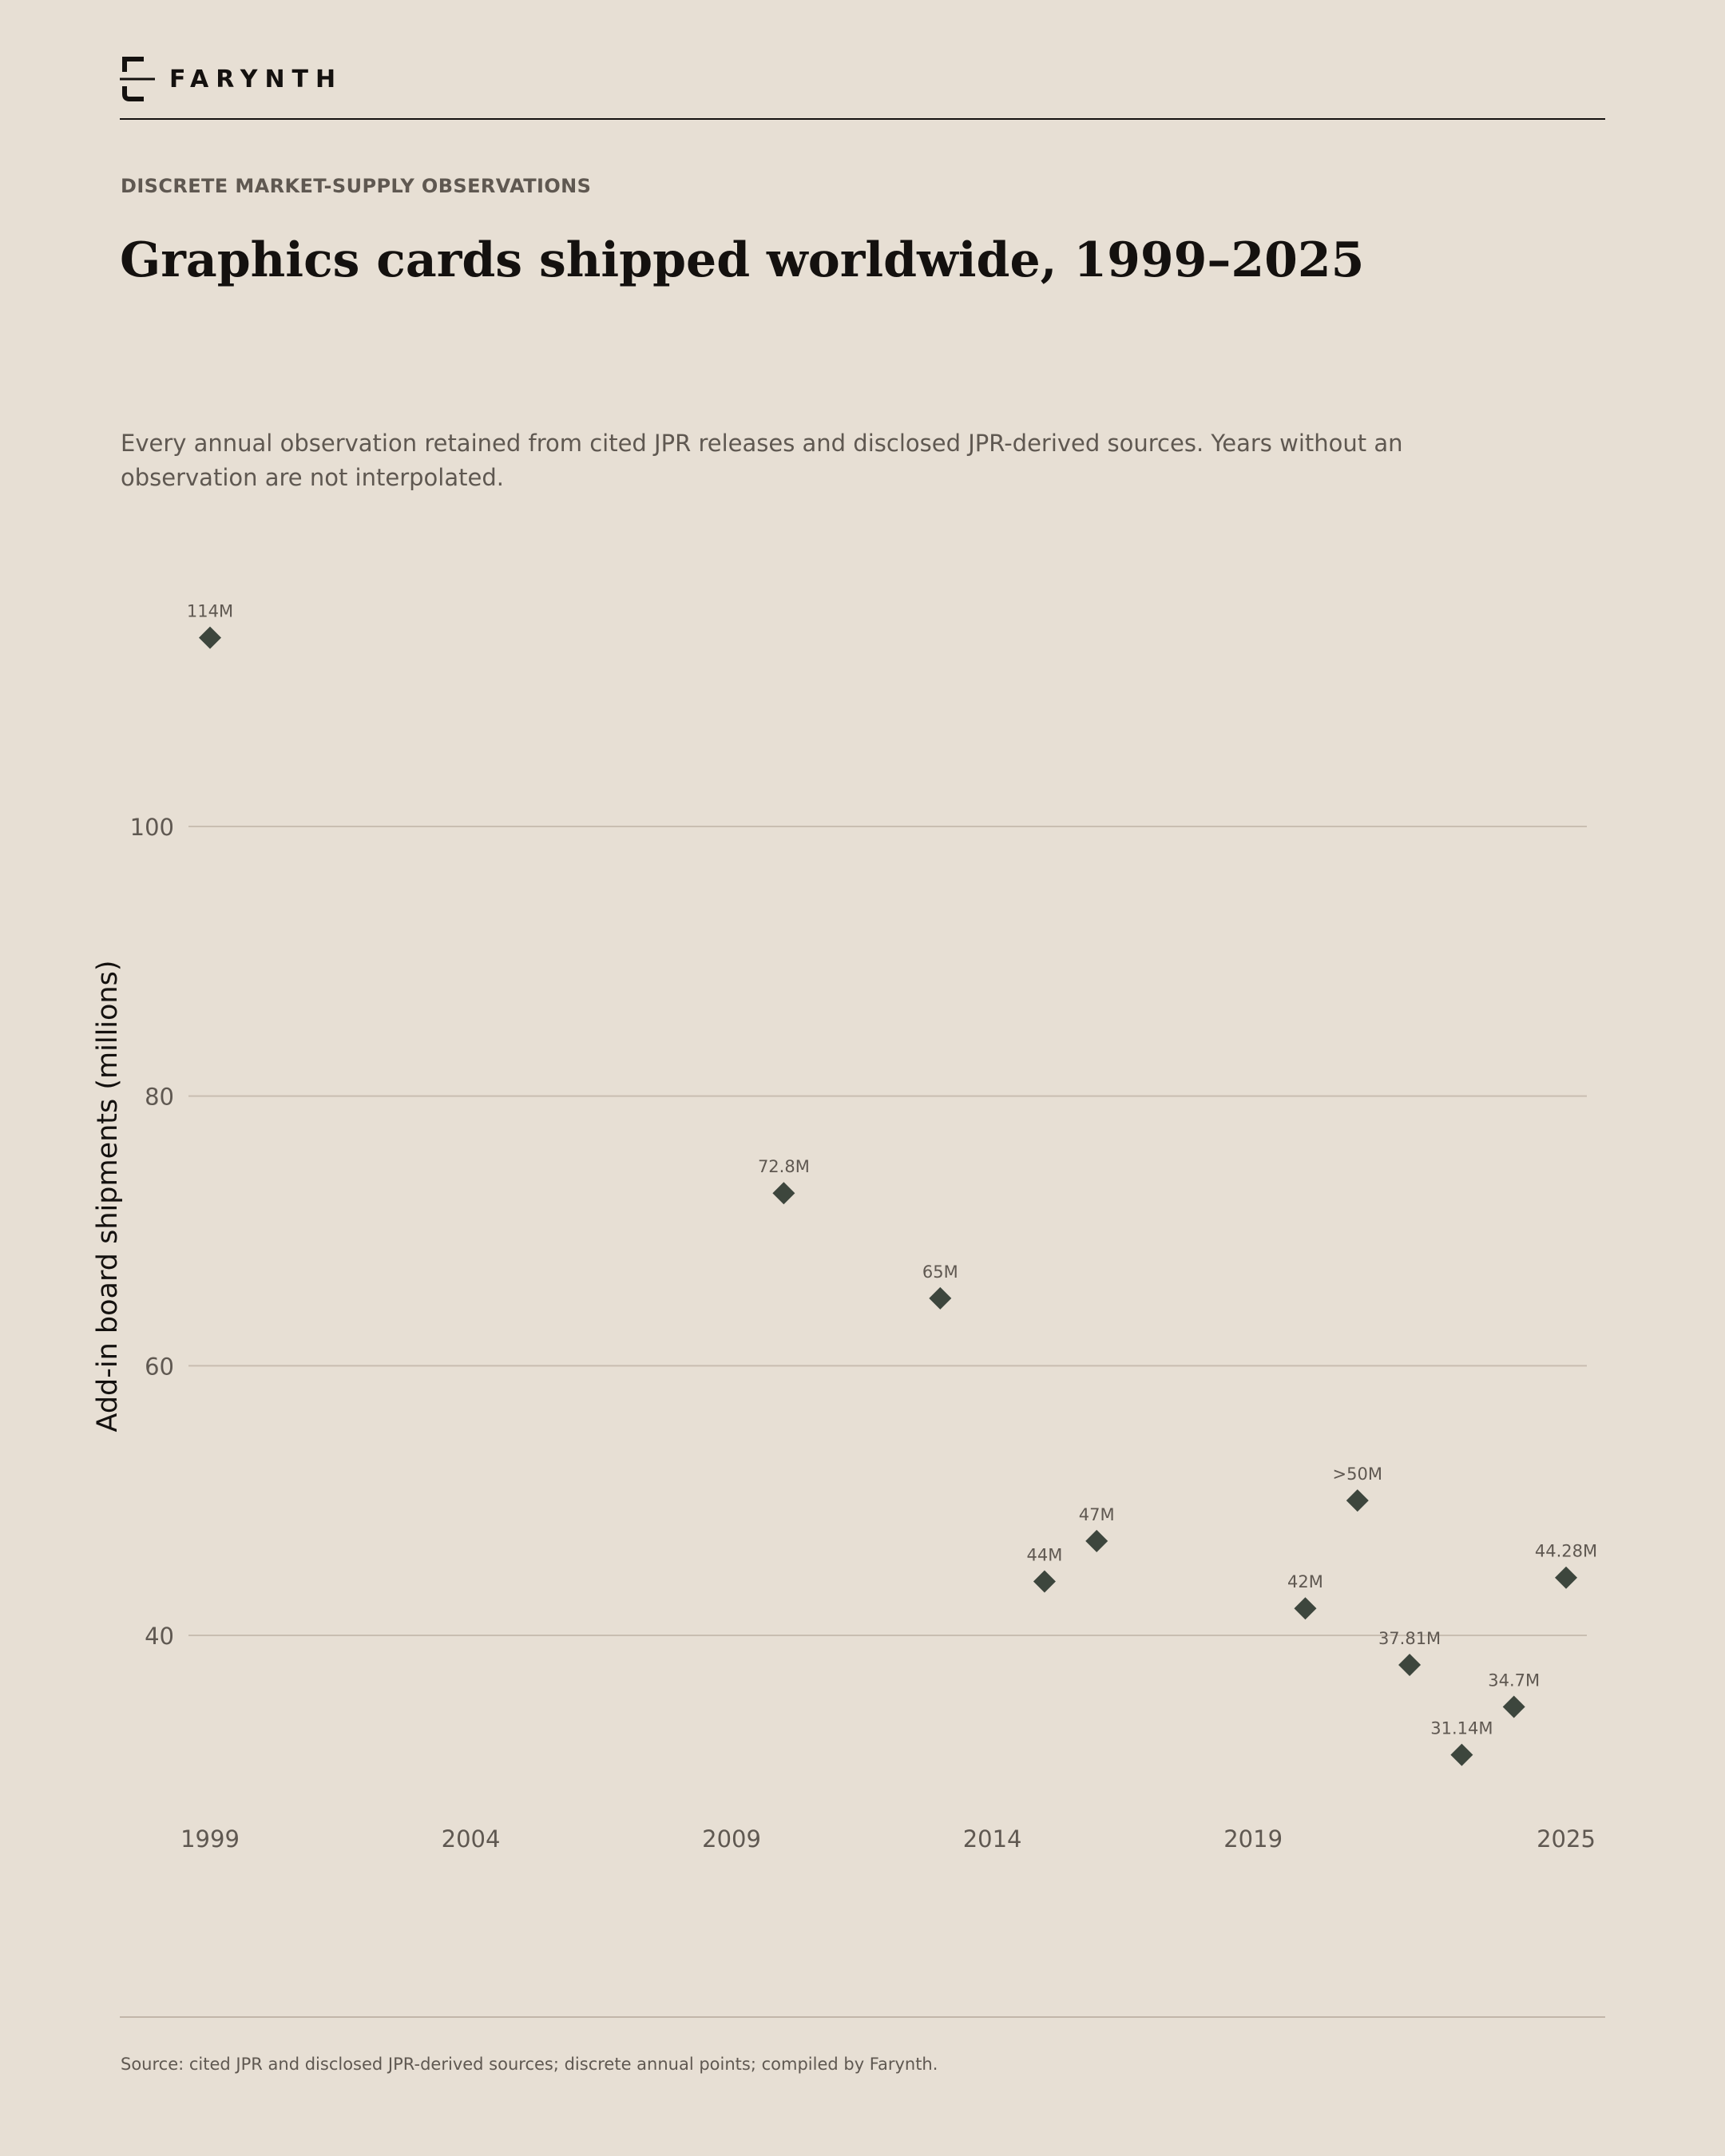  What do you see at coordinates (160, 1097) in the screenshot?
I see `y-tick-label: 80` at bounding box center [160, 1097].